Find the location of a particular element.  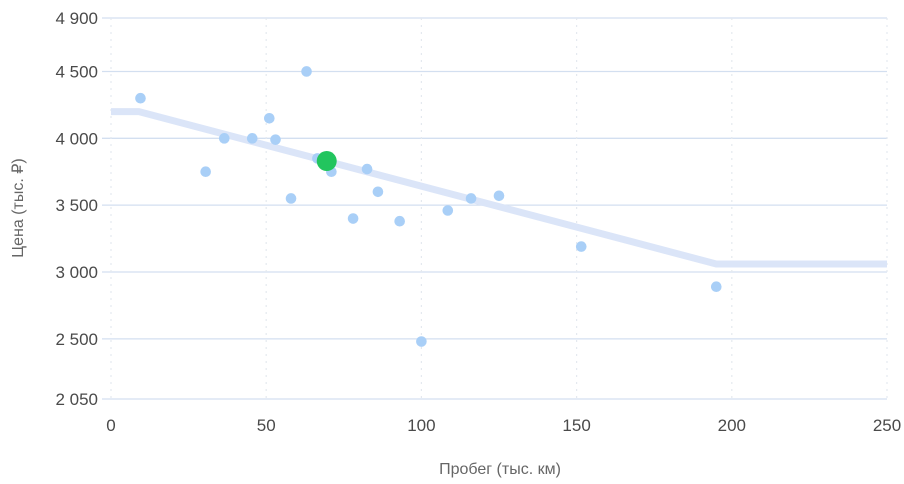

y-tick-label: 2 500 is located at coordinates (76, 339).